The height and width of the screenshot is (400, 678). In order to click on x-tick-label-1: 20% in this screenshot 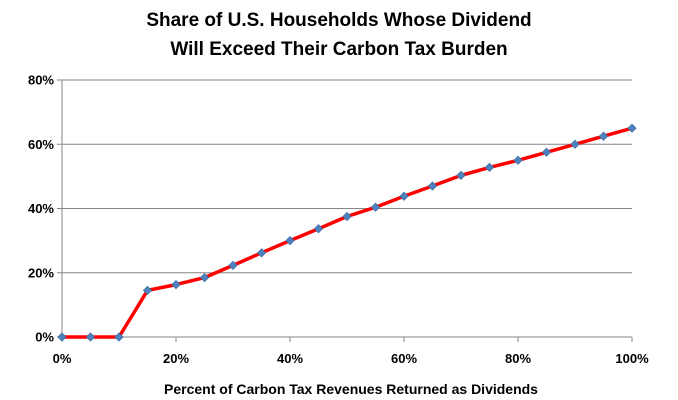, I will do `click(176, 358)`.